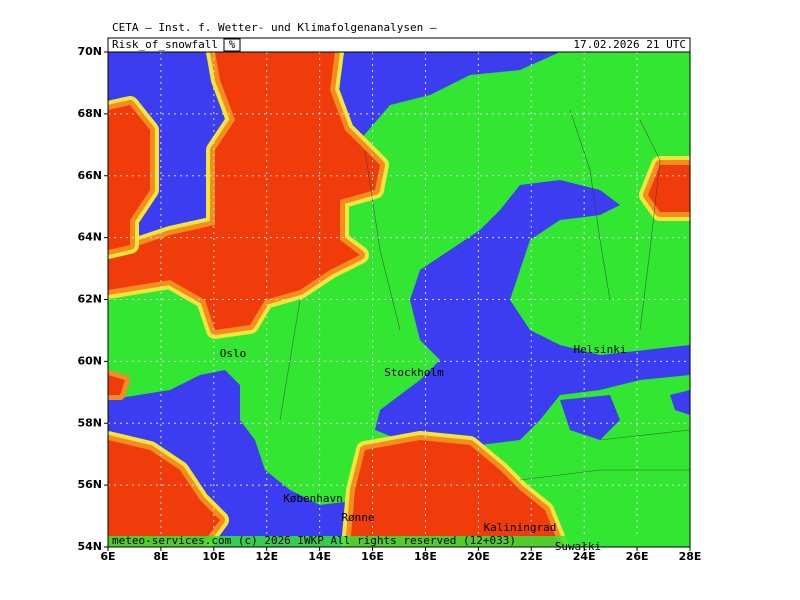 This screenshot has height=600, width=800. I want to click on place-label: Oslo, so click(233, 353).